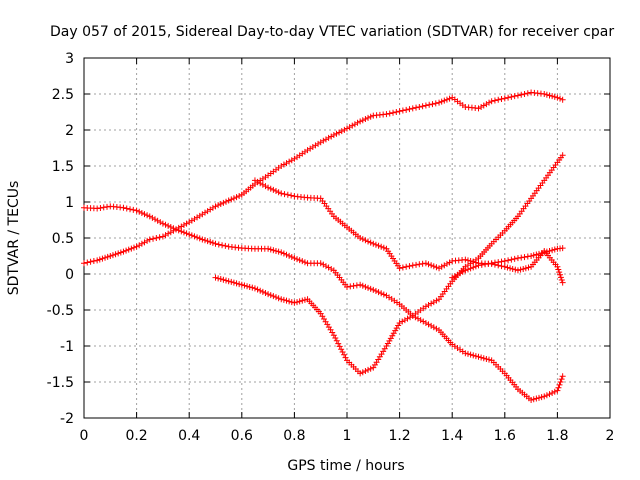 This screenshot has height=480, width=640. What do you see at coordinates (136, 436) in the screenshot?
I see `x-tick-label: 0.2` at bounding box center [136, 436].